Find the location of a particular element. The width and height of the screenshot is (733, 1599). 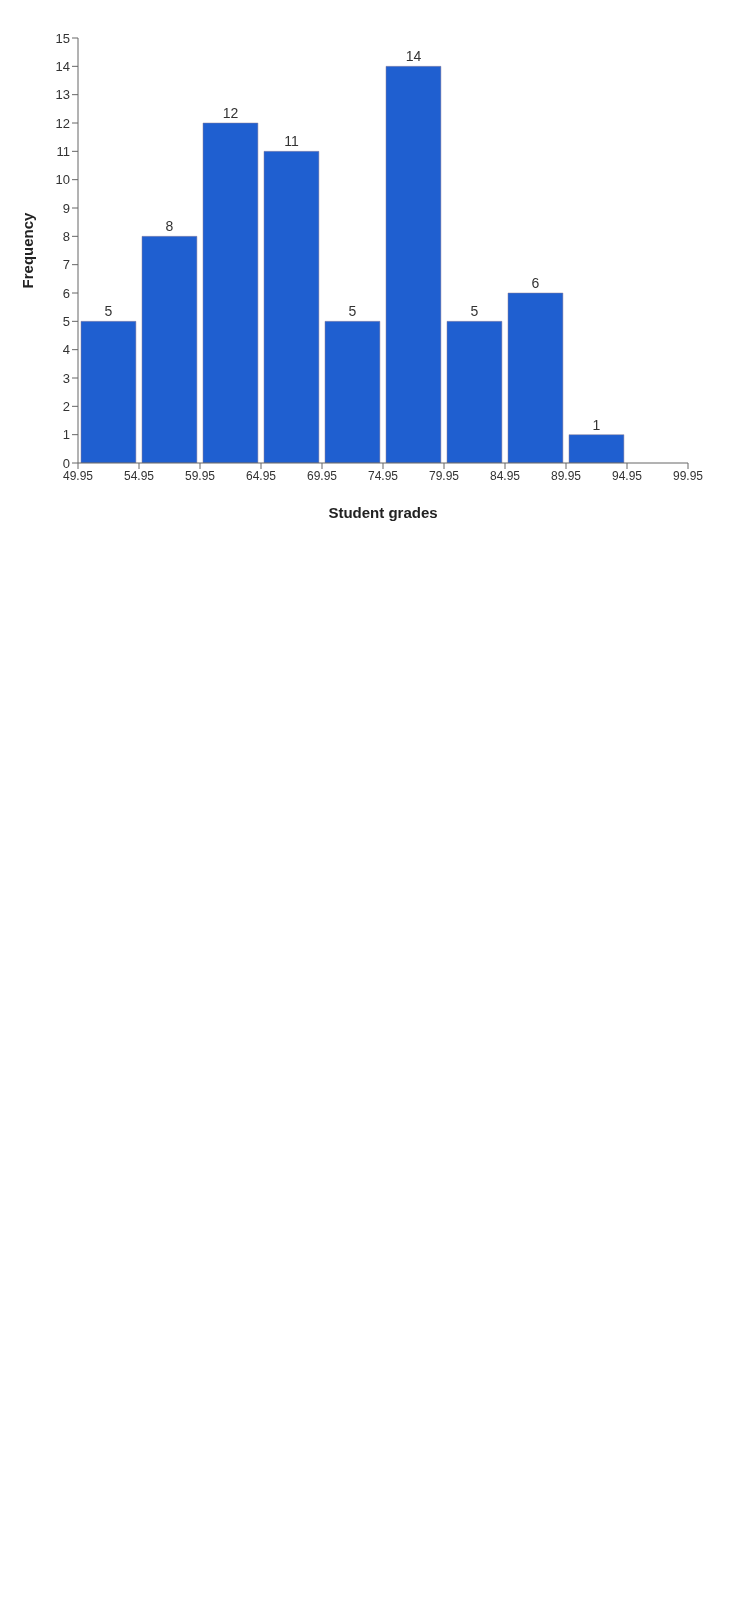

y-tick-label: 2 is located at coordinates (66, 406).